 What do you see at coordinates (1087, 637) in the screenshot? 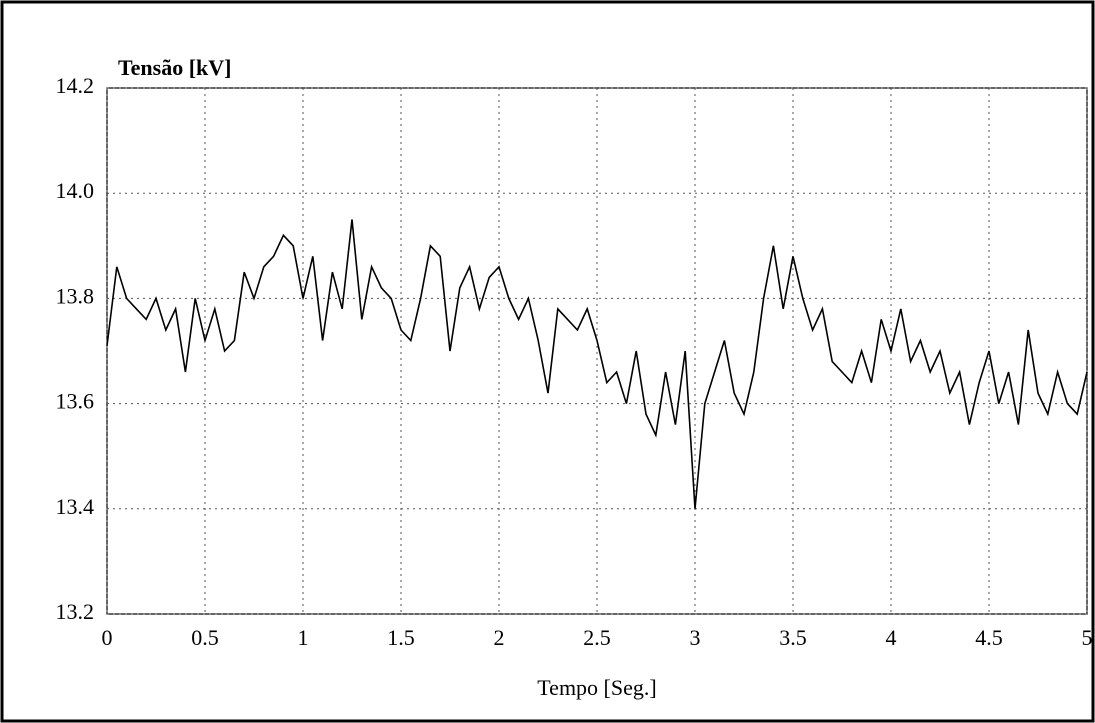
I see `x-tick-label: 5` at bounding box center [1087, 637].